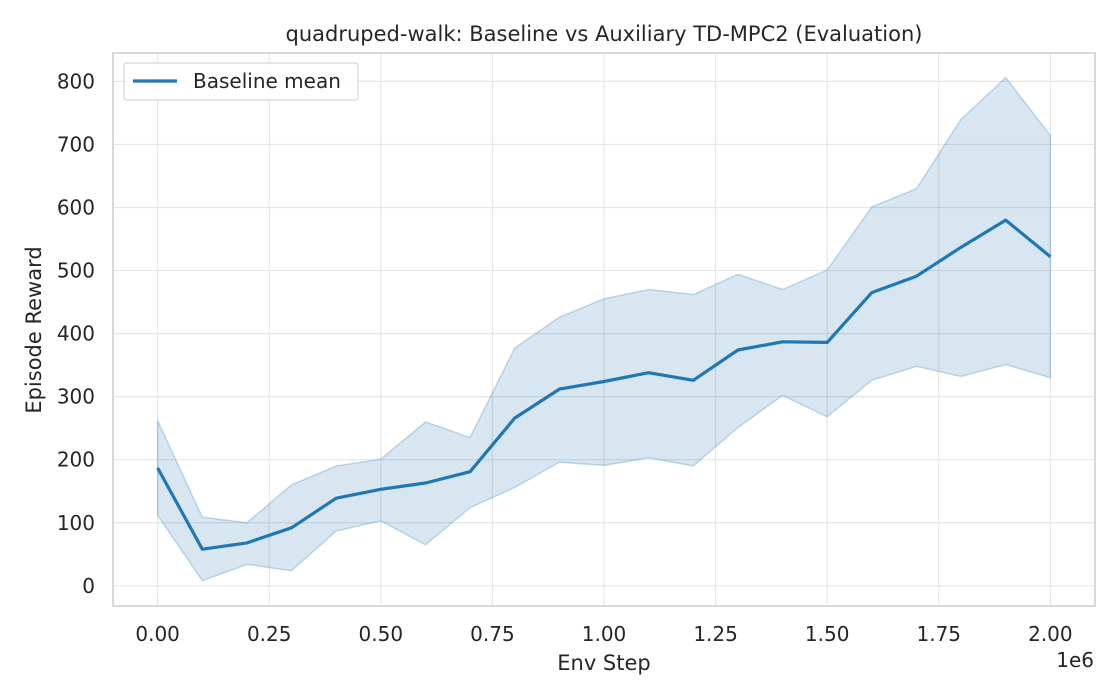 The width and height of the screenshot is (1120, 700). I want to click on legend-box, so click(241, 81).